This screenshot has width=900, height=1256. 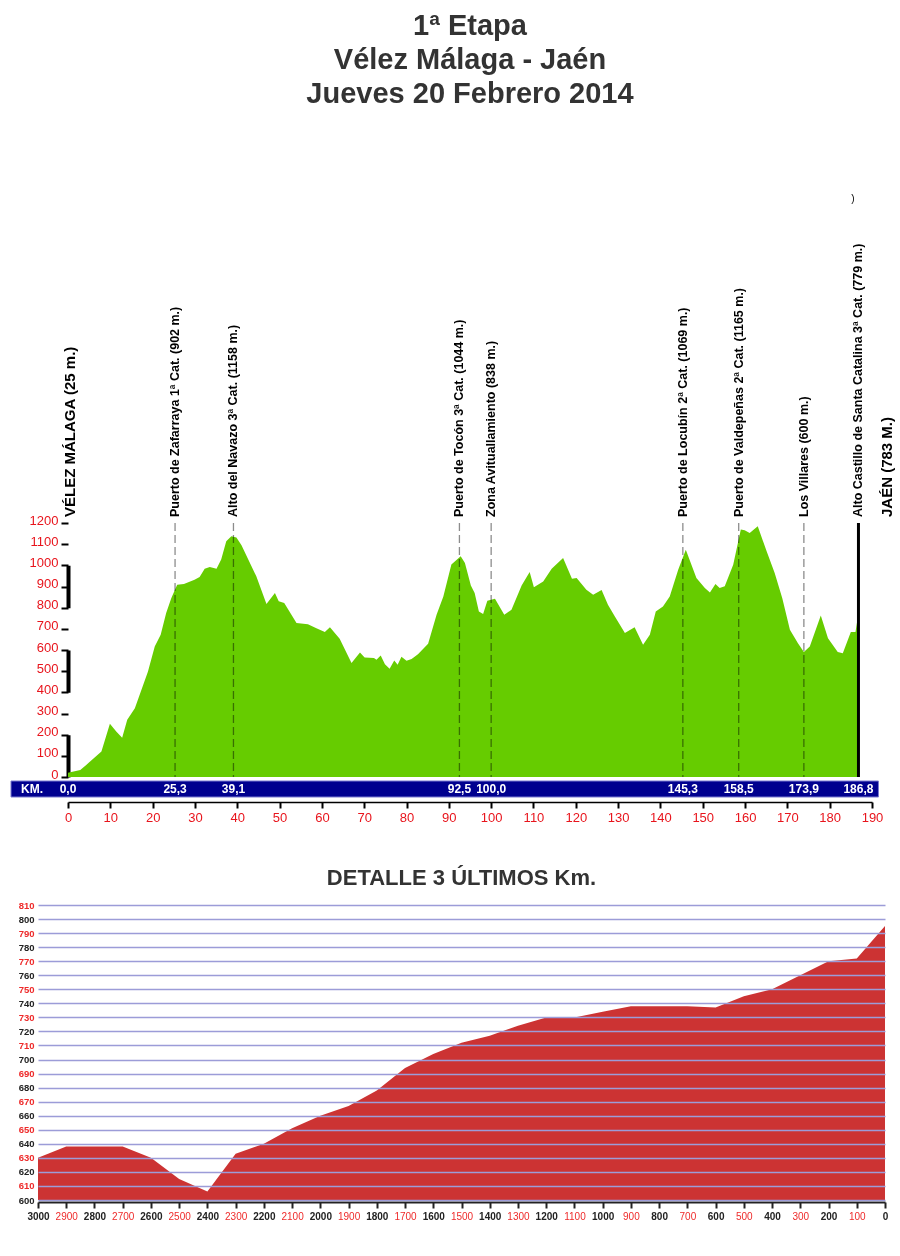 What do you see at coordinates (661, 817) in the screenshot?
I see `x-tick-label: 140` at bounding box center [661, 817].